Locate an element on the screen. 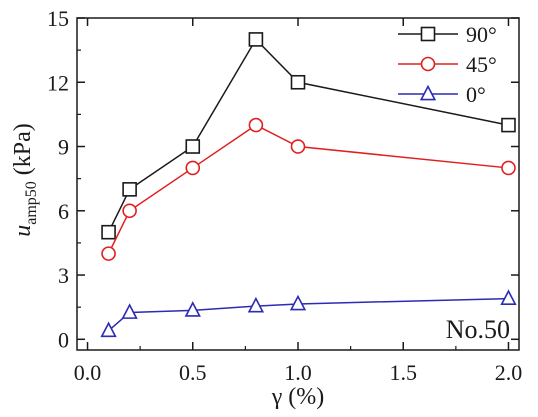  x-axis-title: γ (%) is located at coordinates (298, 397).